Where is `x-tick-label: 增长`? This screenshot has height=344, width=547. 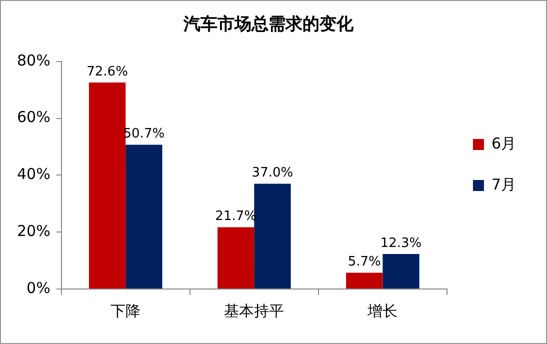
x-tick-label: 增长 is located at coordinates (382, 311).